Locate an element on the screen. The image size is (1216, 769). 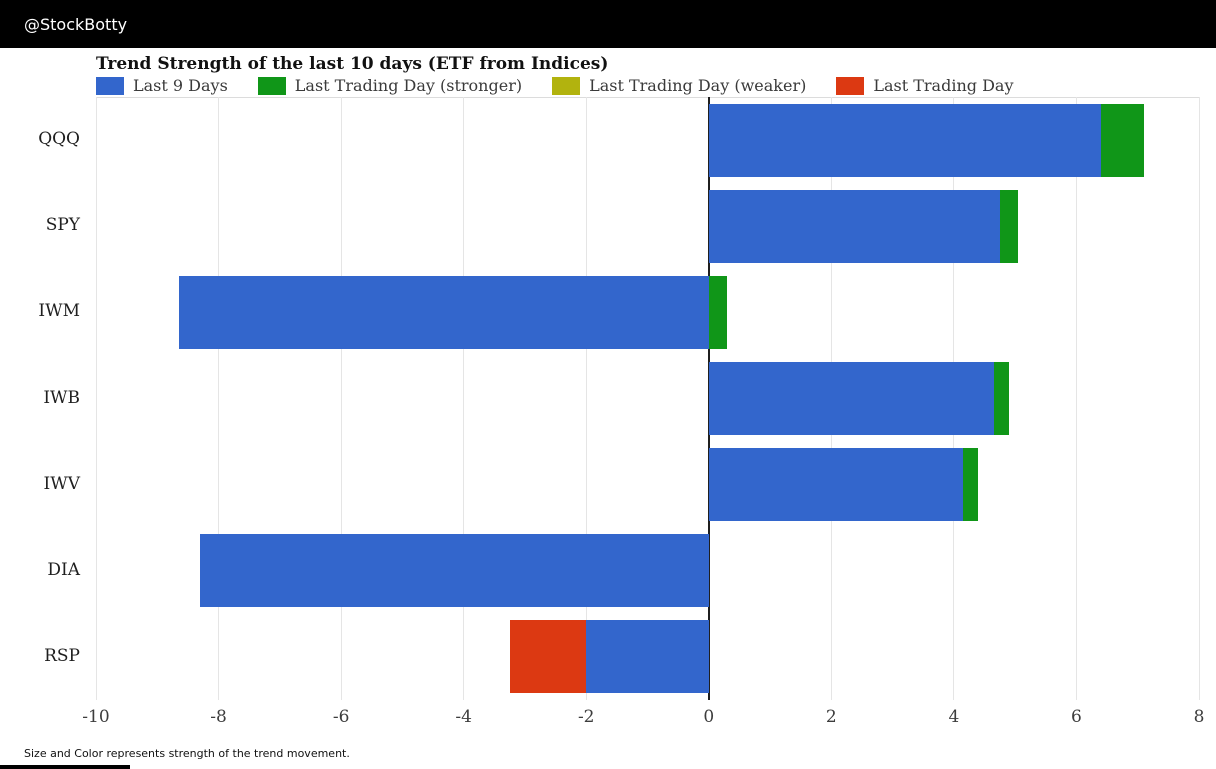
legend-item: Last Trading Day is located at coordinates (924, 85).